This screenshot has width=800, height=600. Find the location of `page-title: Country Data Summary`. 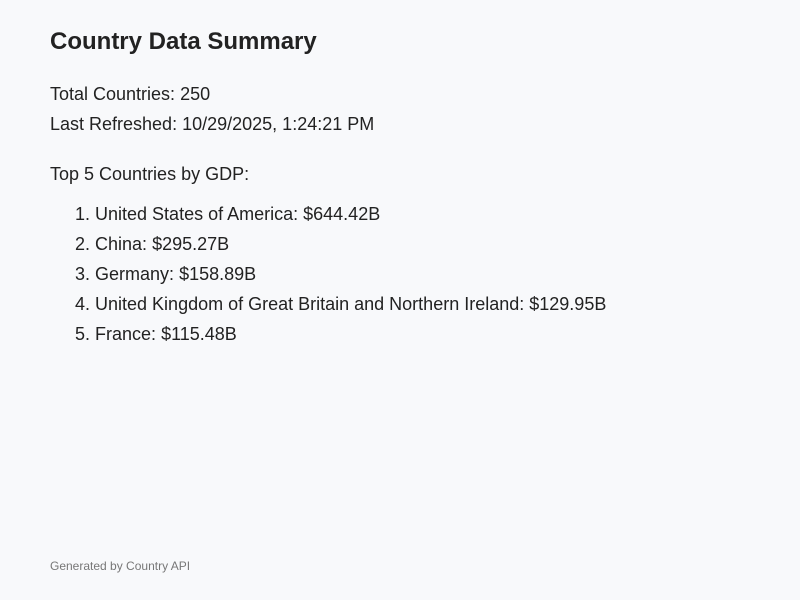

page-title: Country Data Summary is located at coordinates (183, 41).